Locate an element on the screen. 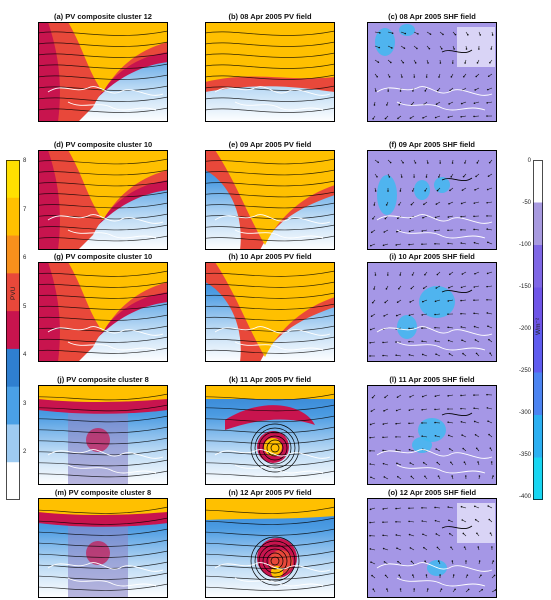 The height and width of the screenshot is (600, 551). panel-title: (n) 12 Apr 2005 PV field is located at coordinates (270, 492).